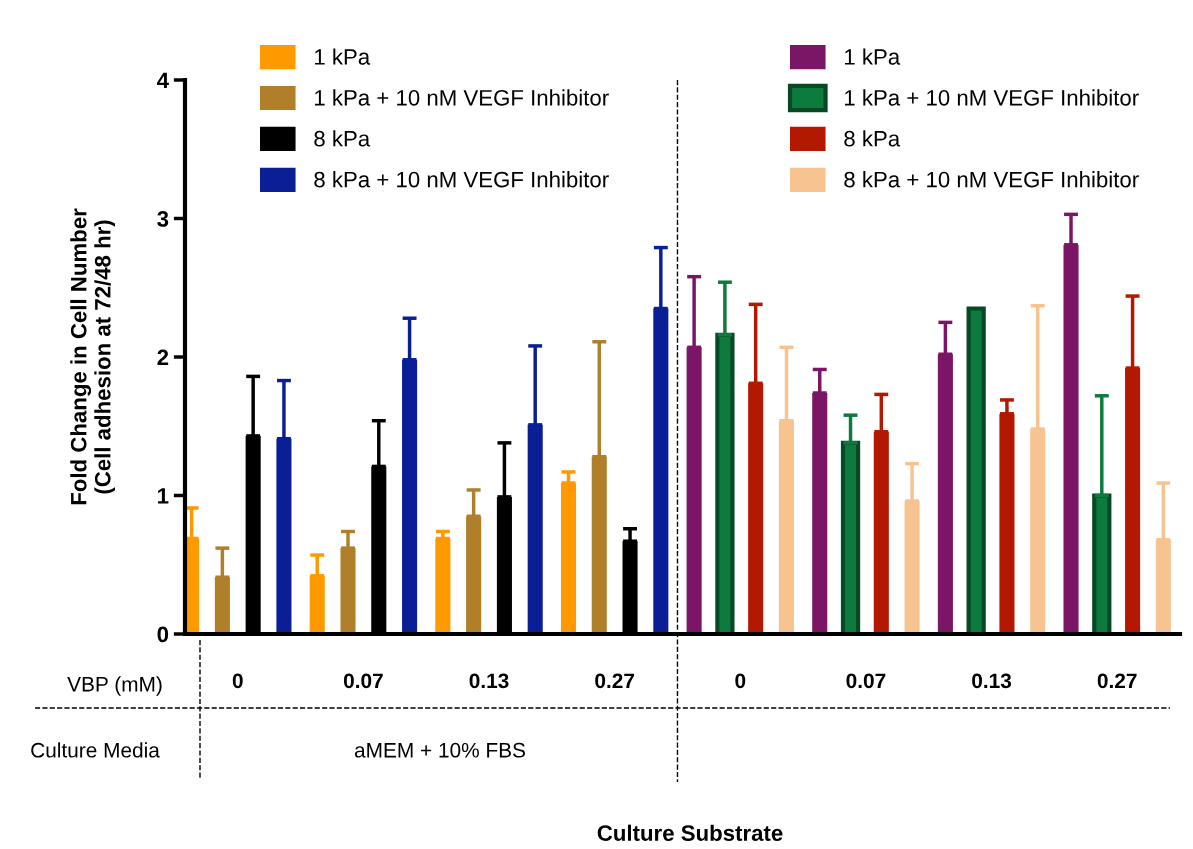  I want to click on y-axis-title: Fold Change in Cell Number (Cell adhesion at 72/48 hr), so click(92, 356).